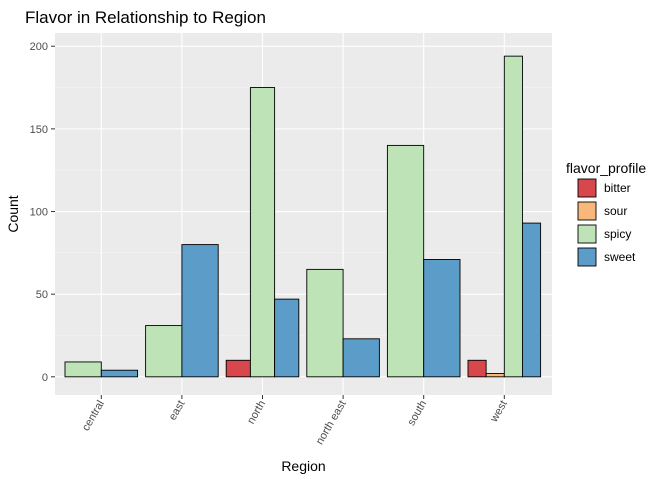  I want to click on y-axis: 0 50 100 150 200, so click(42, 212).